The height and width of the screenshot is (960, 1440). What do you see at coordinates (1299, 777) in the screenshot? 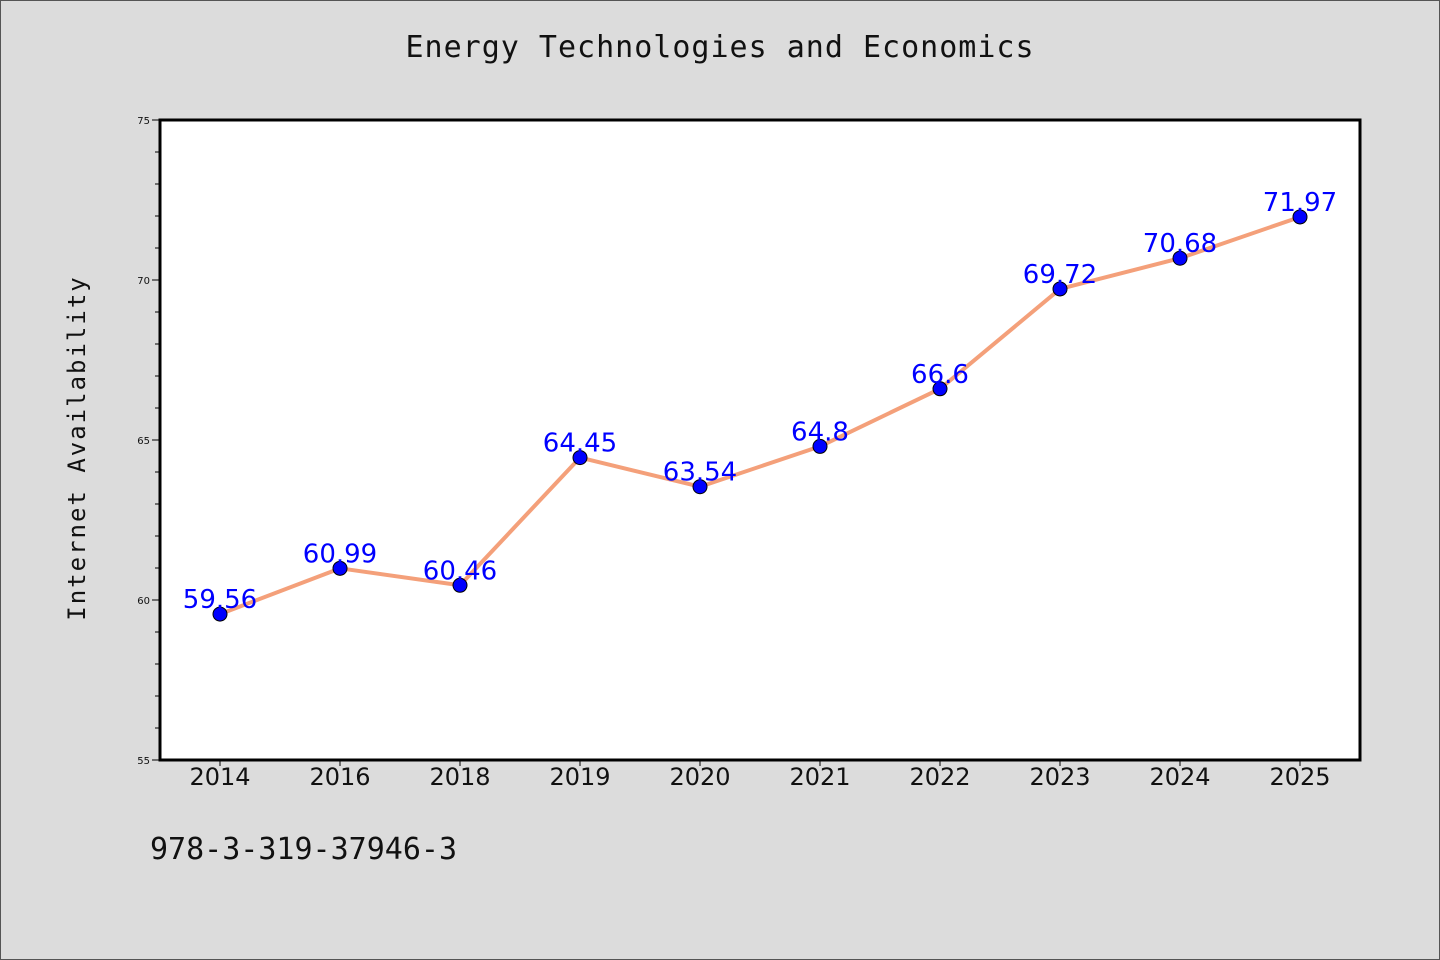
I see `x-tick-label: 2025` at bounding box center [1299, 777].